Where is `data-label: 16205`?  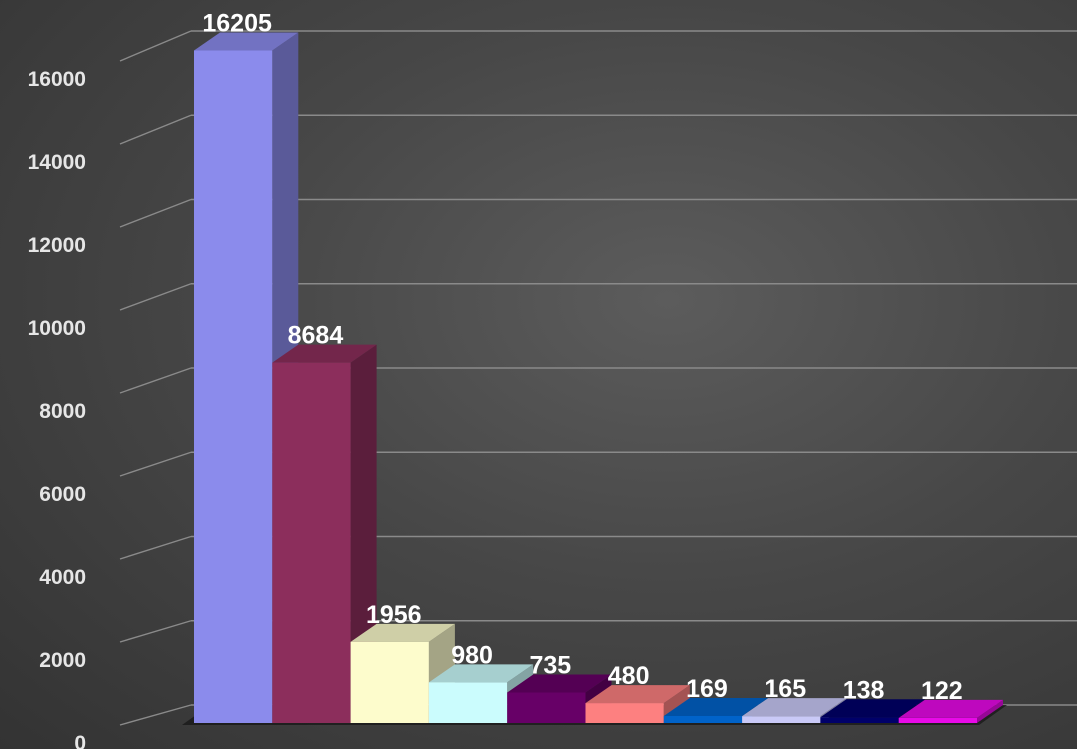
data-label: 16205 is located at coordinates (237, 23).